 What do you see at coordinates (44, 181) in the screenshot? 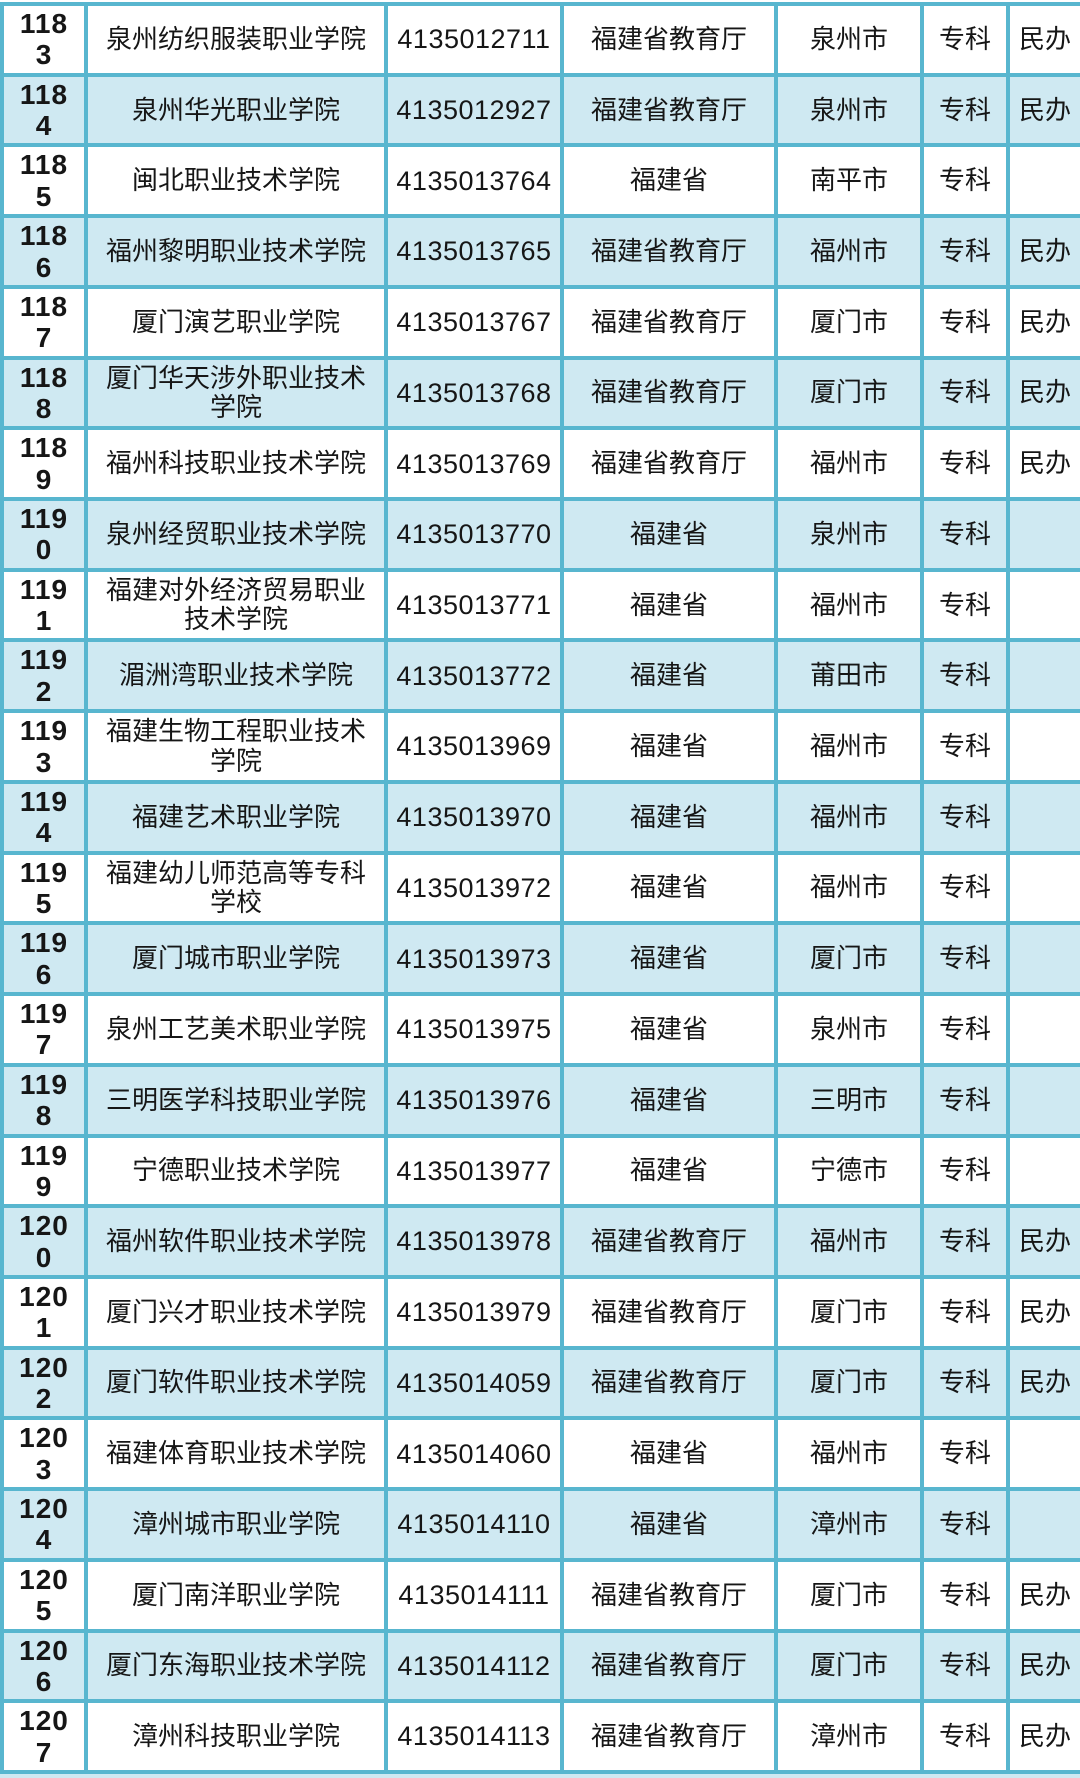
I see `cell-sequence-number: 1185` at bounding box center [44, 181].